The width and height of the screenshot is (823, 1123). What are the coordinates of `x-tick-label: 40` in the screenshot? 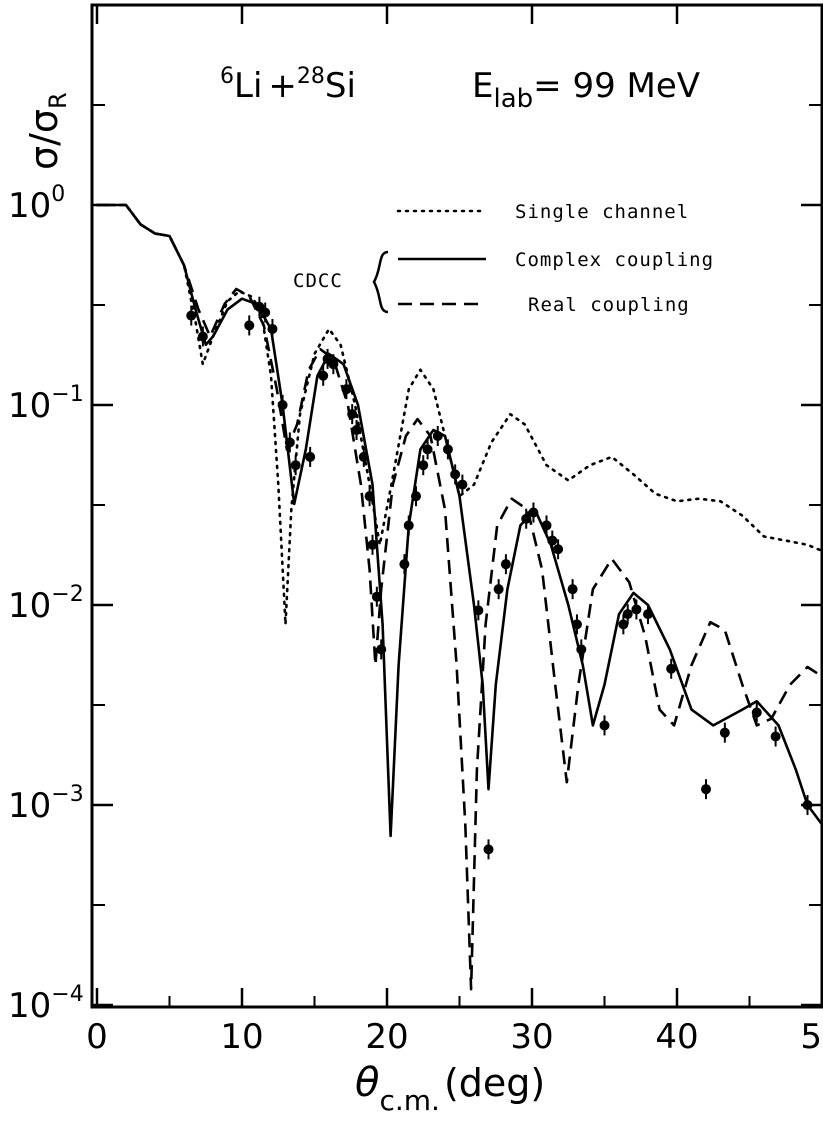 It's located at (676, 1037).